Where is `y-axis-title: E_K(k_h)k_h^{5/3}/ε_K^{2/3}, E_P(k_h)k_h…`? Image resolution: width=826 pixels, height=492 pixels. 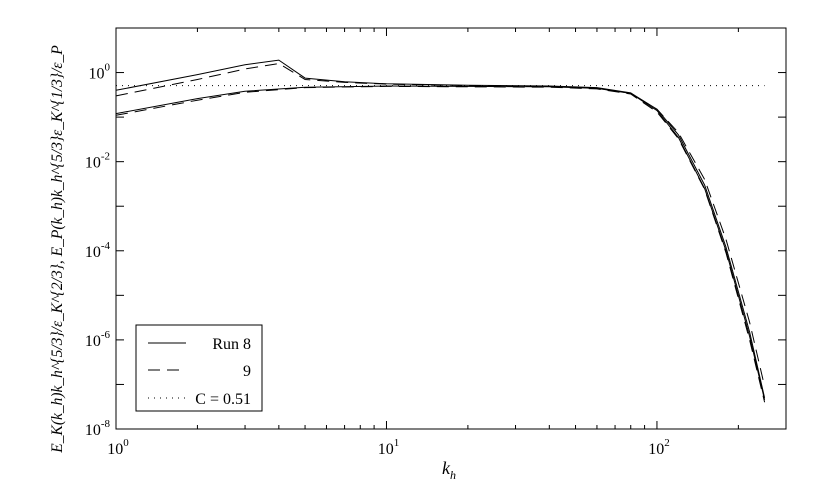 y-axis-title: E_K(k_h)k_h^{5/3}/ε_K^{2/3}, E_P(k_h)k_h… is located at coordinates (57, 249).